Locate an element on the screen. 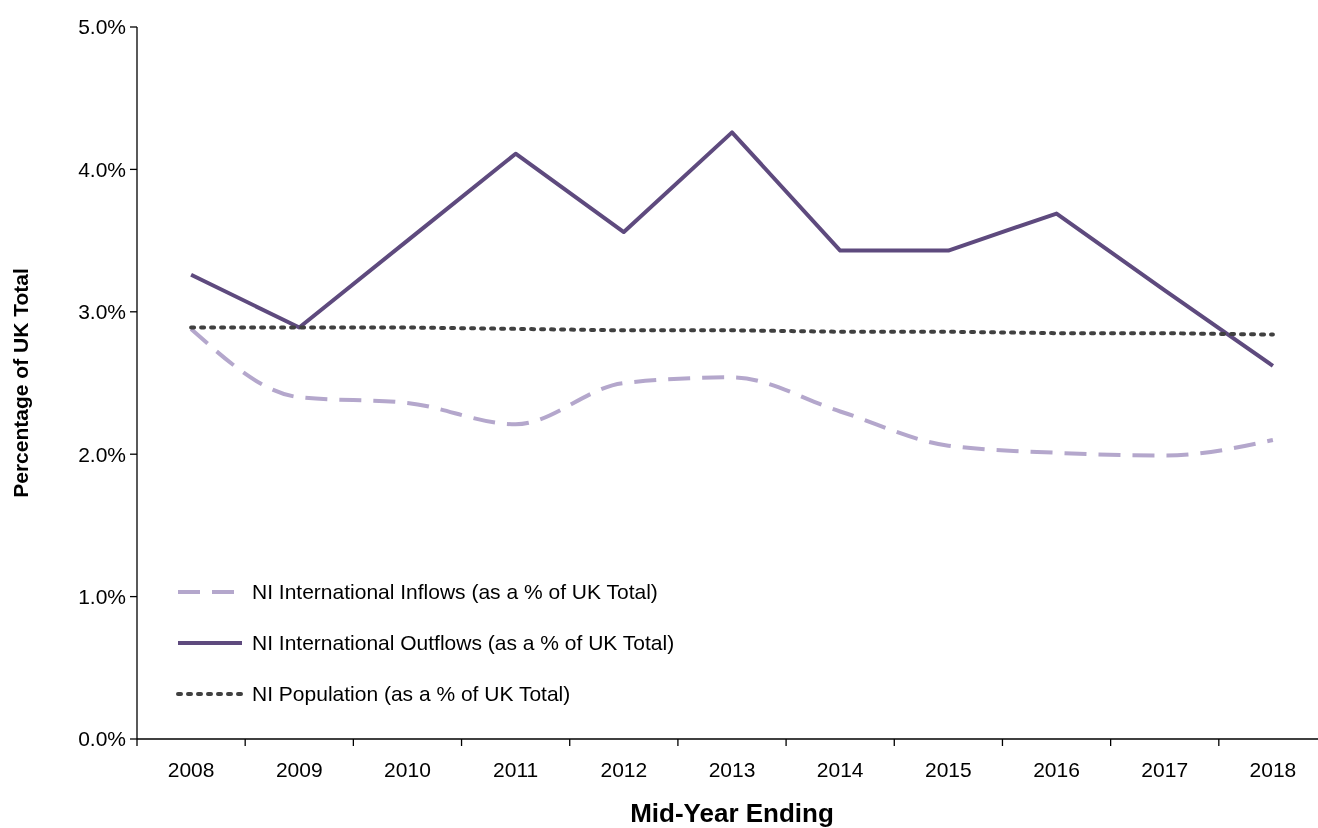 Image resolution: width=1318 pixels, height=828 pixels. x-tick-label: 2012 is located at coordinates (624, 769).